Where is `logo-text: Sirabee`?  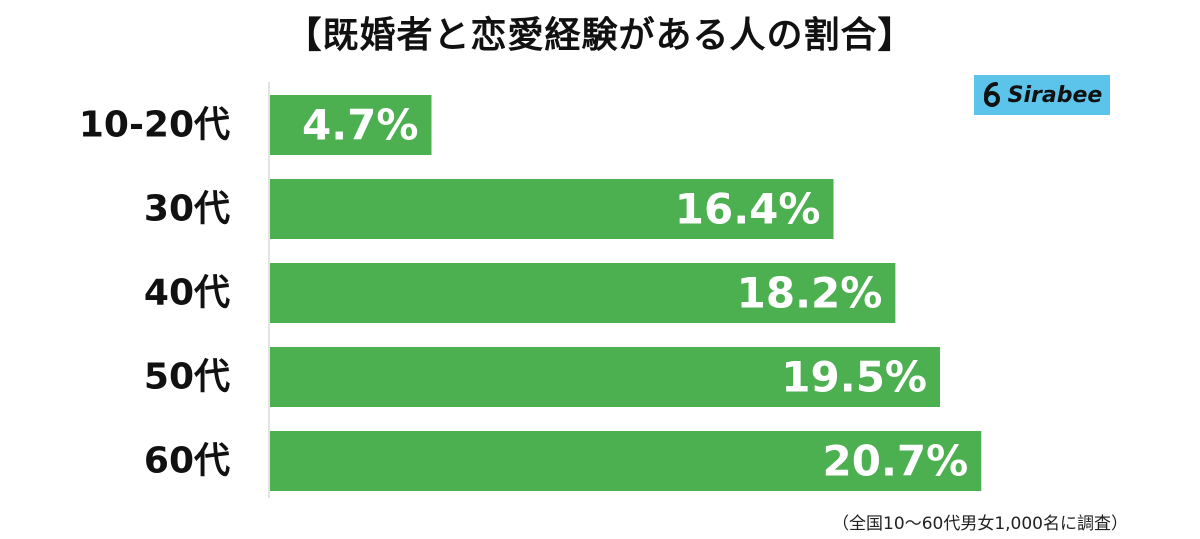 logo-text: Sirabee is located at coordinates (1055, 95).